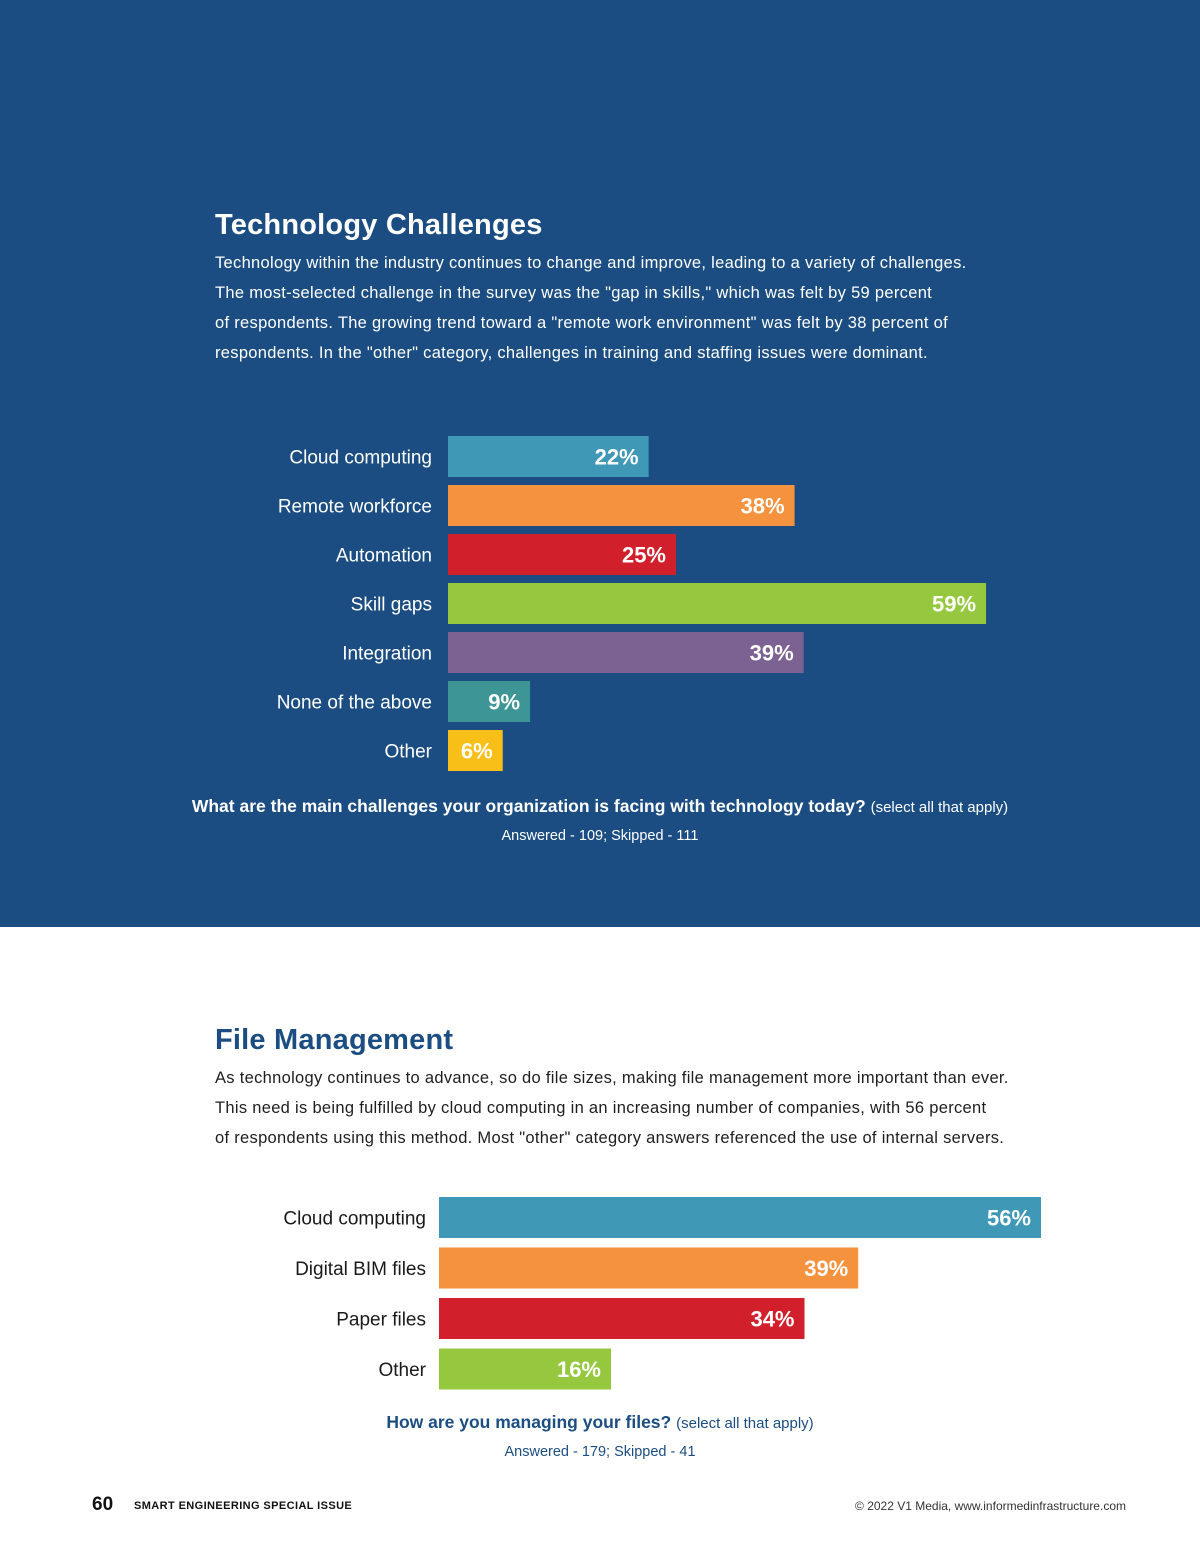 This screenshot has height=1558, width=1200. What do you see at coordinates (243, 1506) in the screenshot?
I see `publication-name: SMART ENGINEERING SPECIAL ISSUE` at bounding box center [243, 1506].